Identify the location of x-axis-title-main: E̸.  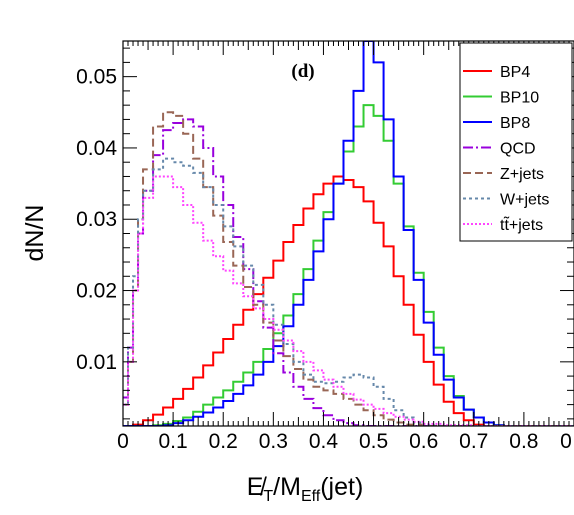
(257, 487).